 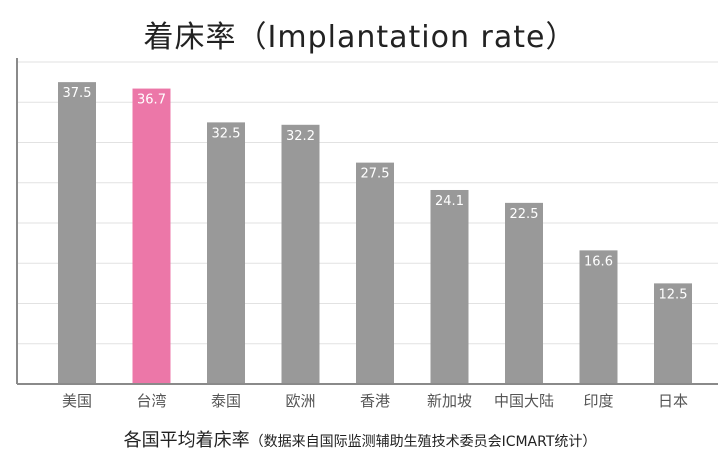 I want to click on x-axis-caption: 各国平均着床率（数据来自国际监测辅助生殖技术委员会ICMART统计）, so click(x=360, y=439).